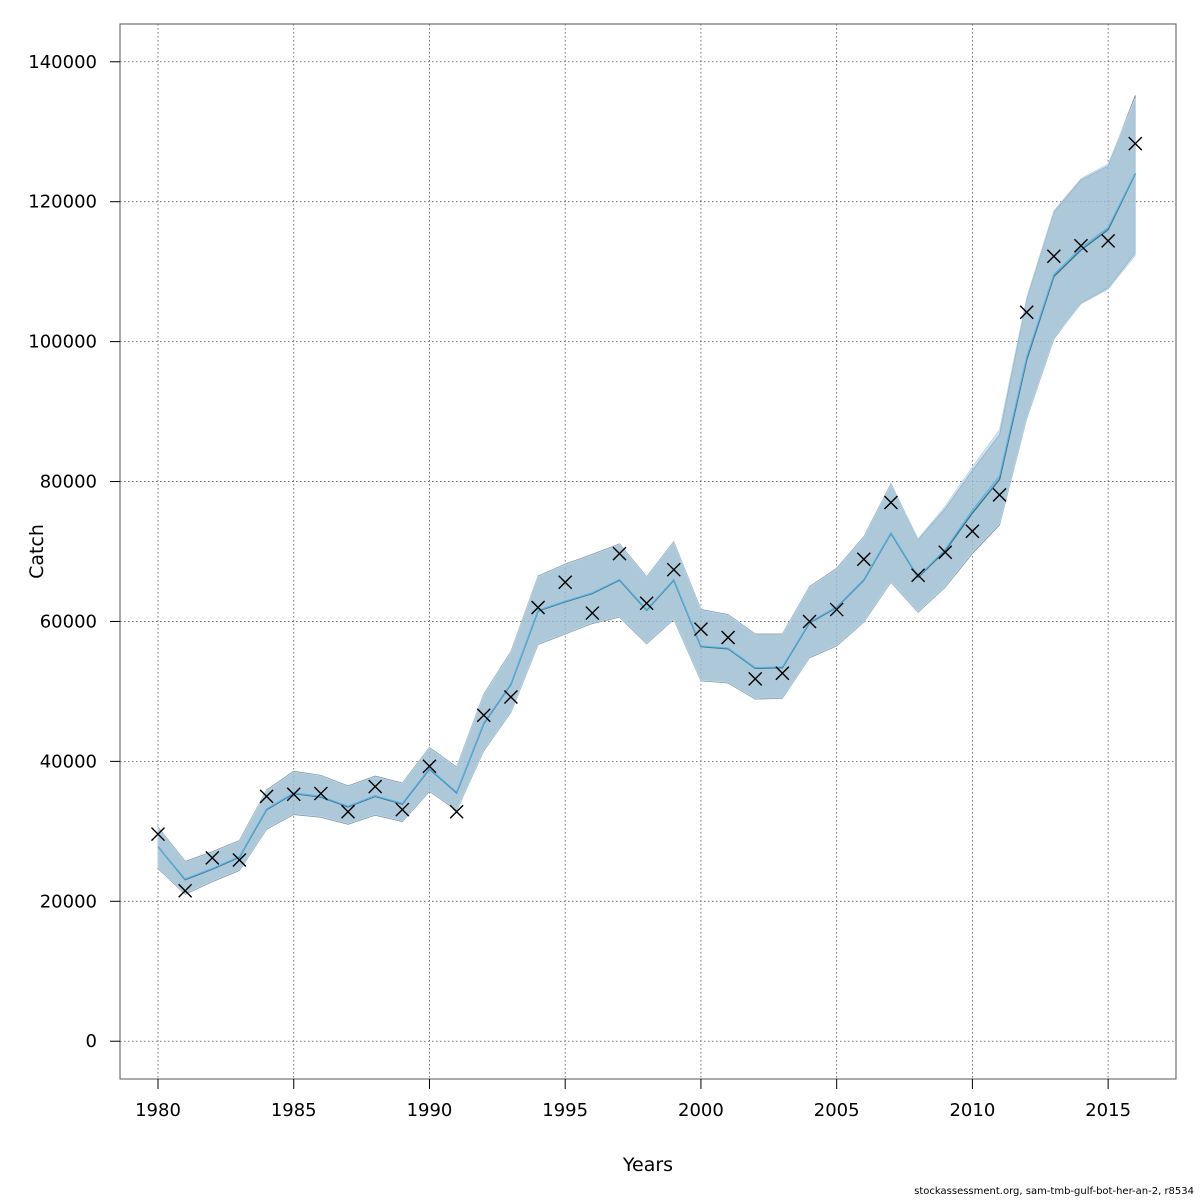 Image resolution: width=1200 pixels, height=1200 pixels. Describe the element at coordinates (565, 1110) in the screenshot. I see `x-tick-label: 1995` at that location.